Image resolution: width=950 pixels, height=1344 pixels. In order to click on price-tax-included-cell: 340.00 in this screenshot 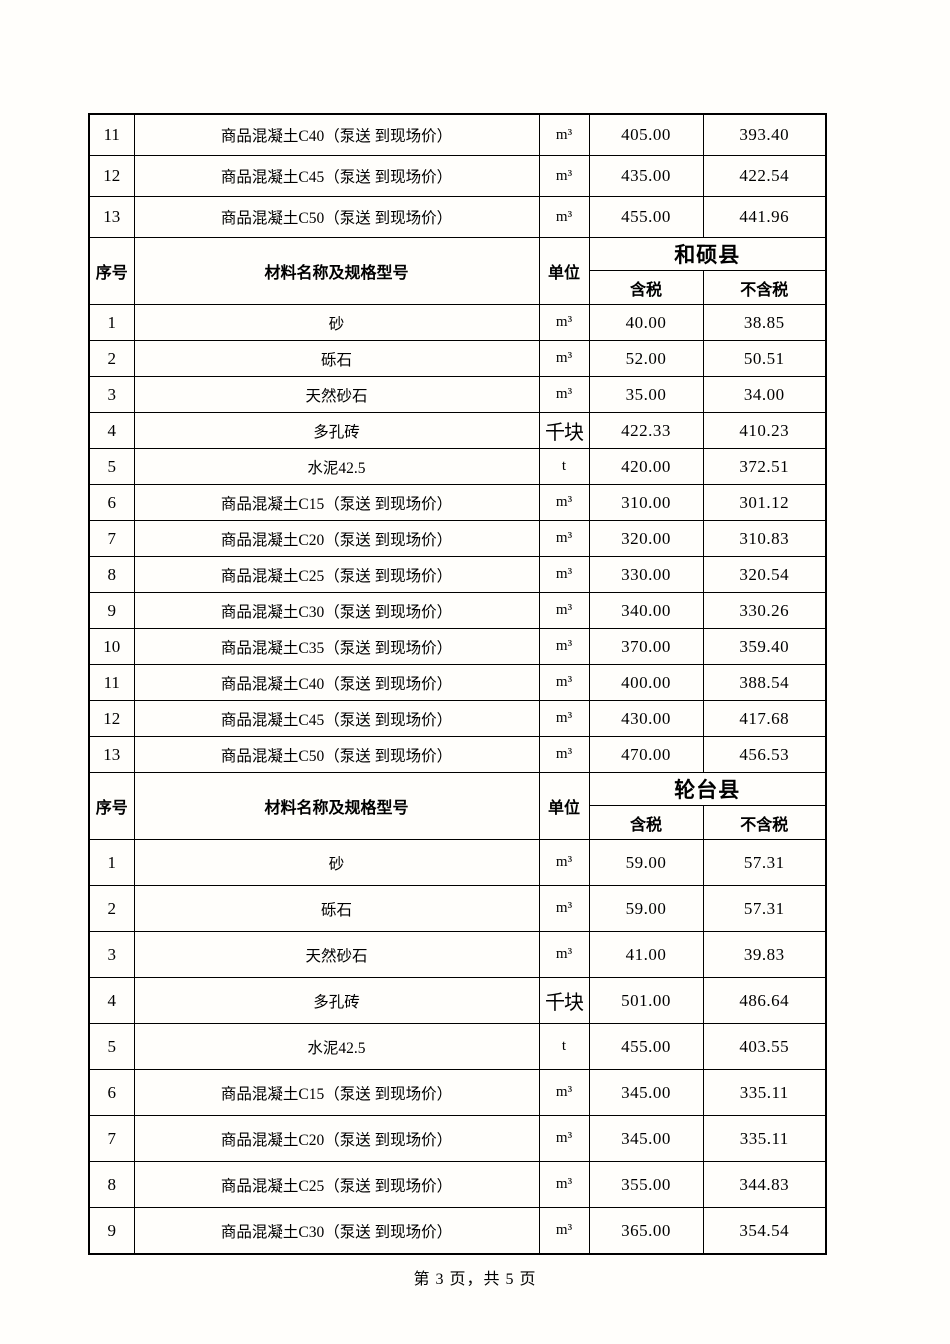, I will do `click(646, 610)`.